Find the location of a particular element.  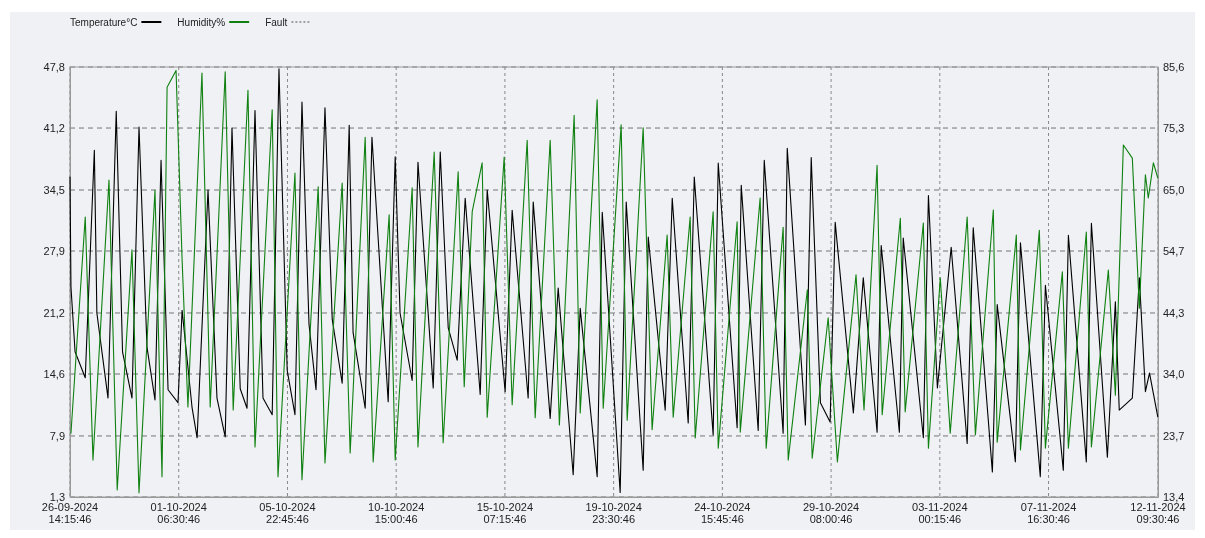

y2-tick-label: 23,7 is located at coordinates (1174, 435).